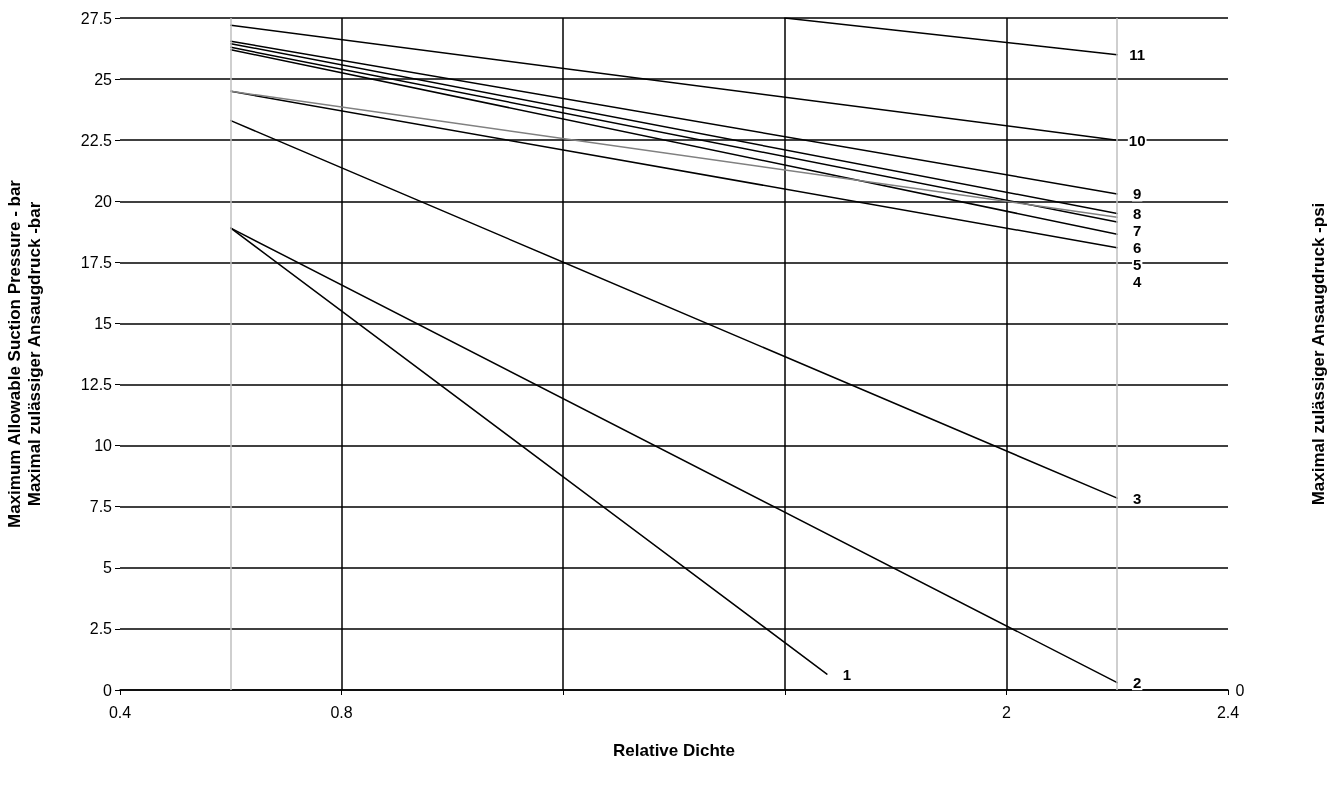 The image size is (1335, 789). Describe the element at coordinates (1240, 690) in the screenshot. I see `text: 0` at that location.